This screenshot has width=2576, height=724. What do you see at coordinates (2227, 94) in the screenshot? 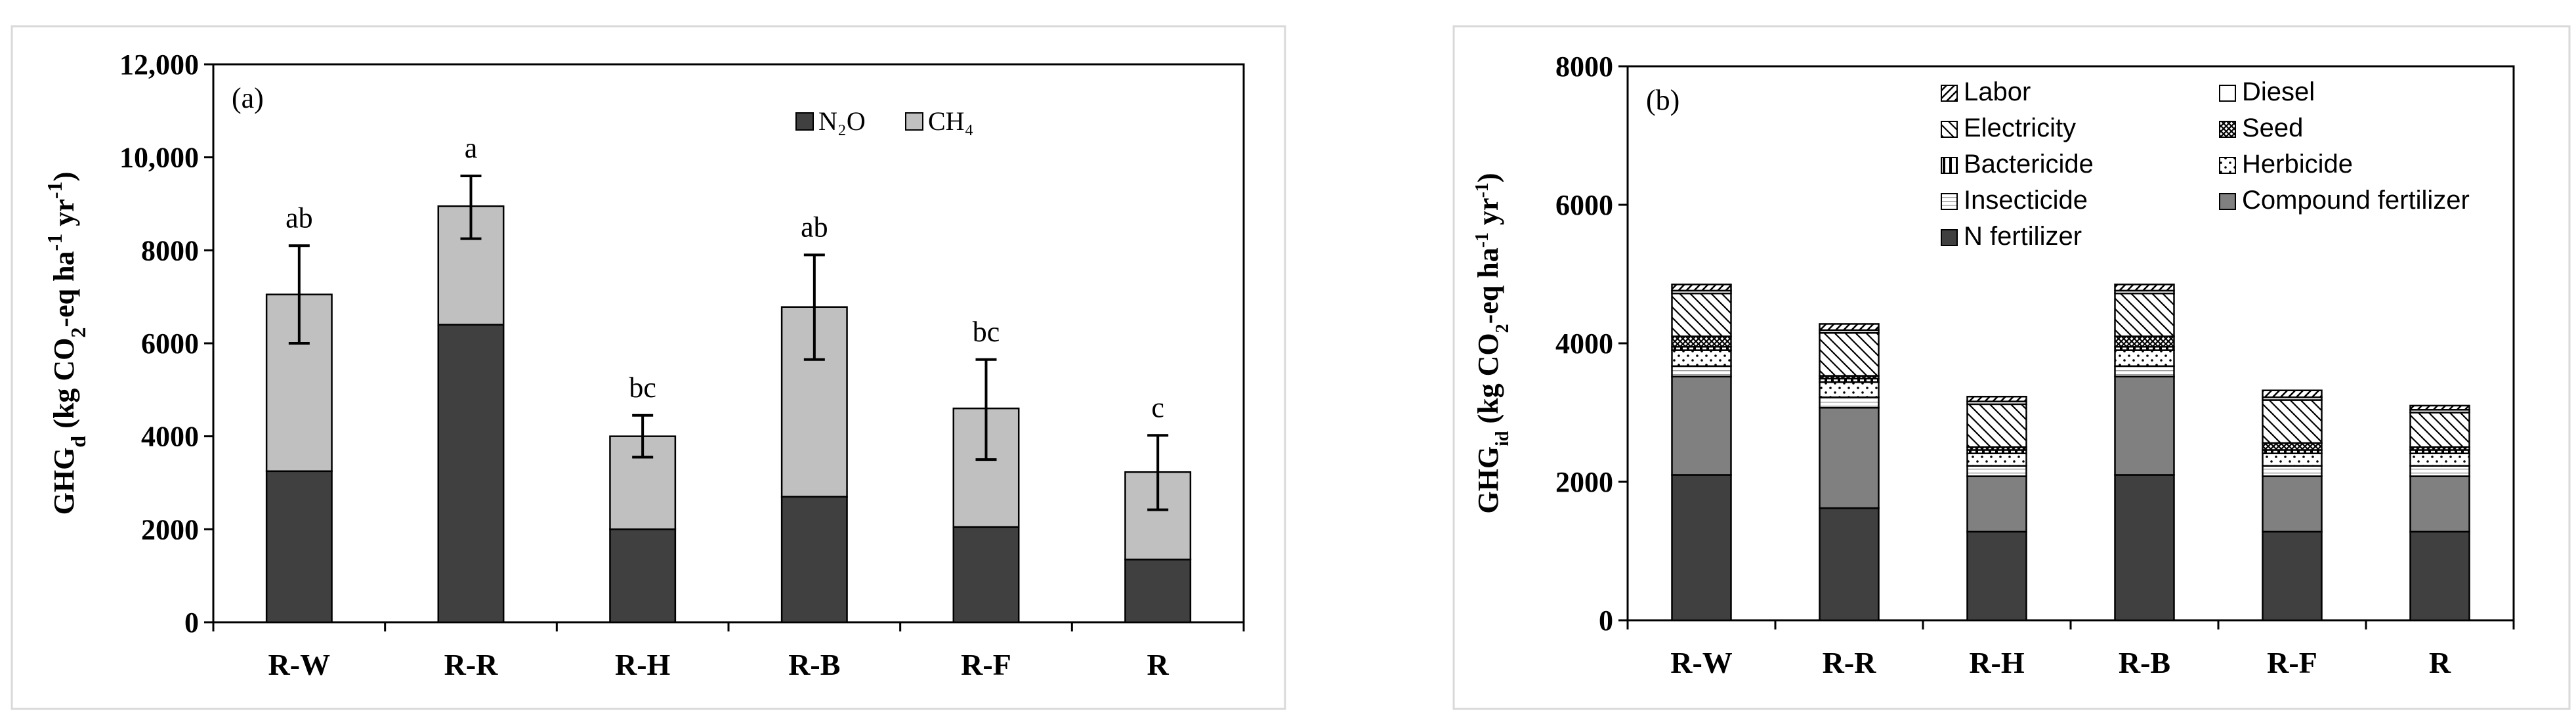
I see `legend-swatch-diesel` at bounding box center [2227, 94].